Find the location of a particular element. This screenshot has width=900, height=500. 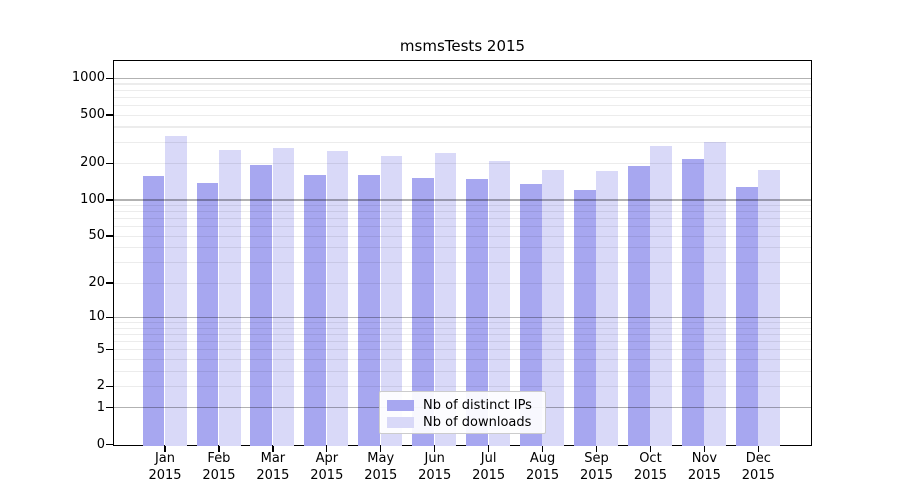

legend: Nb of distinct IPs Nb of downloads is located at coordinates (462, 412).